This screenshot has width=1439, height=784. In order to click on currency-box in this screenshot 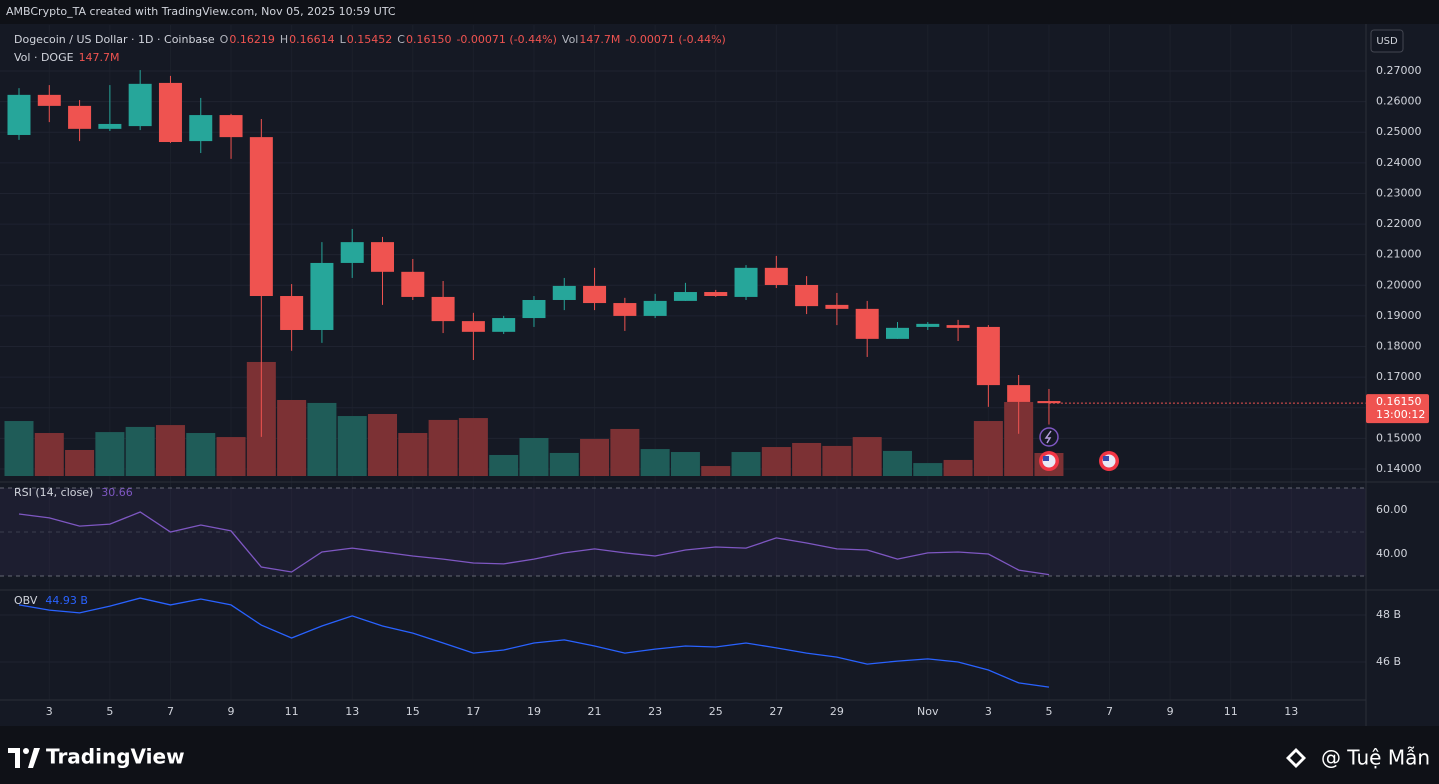, I will do `click(1387, 41)`.